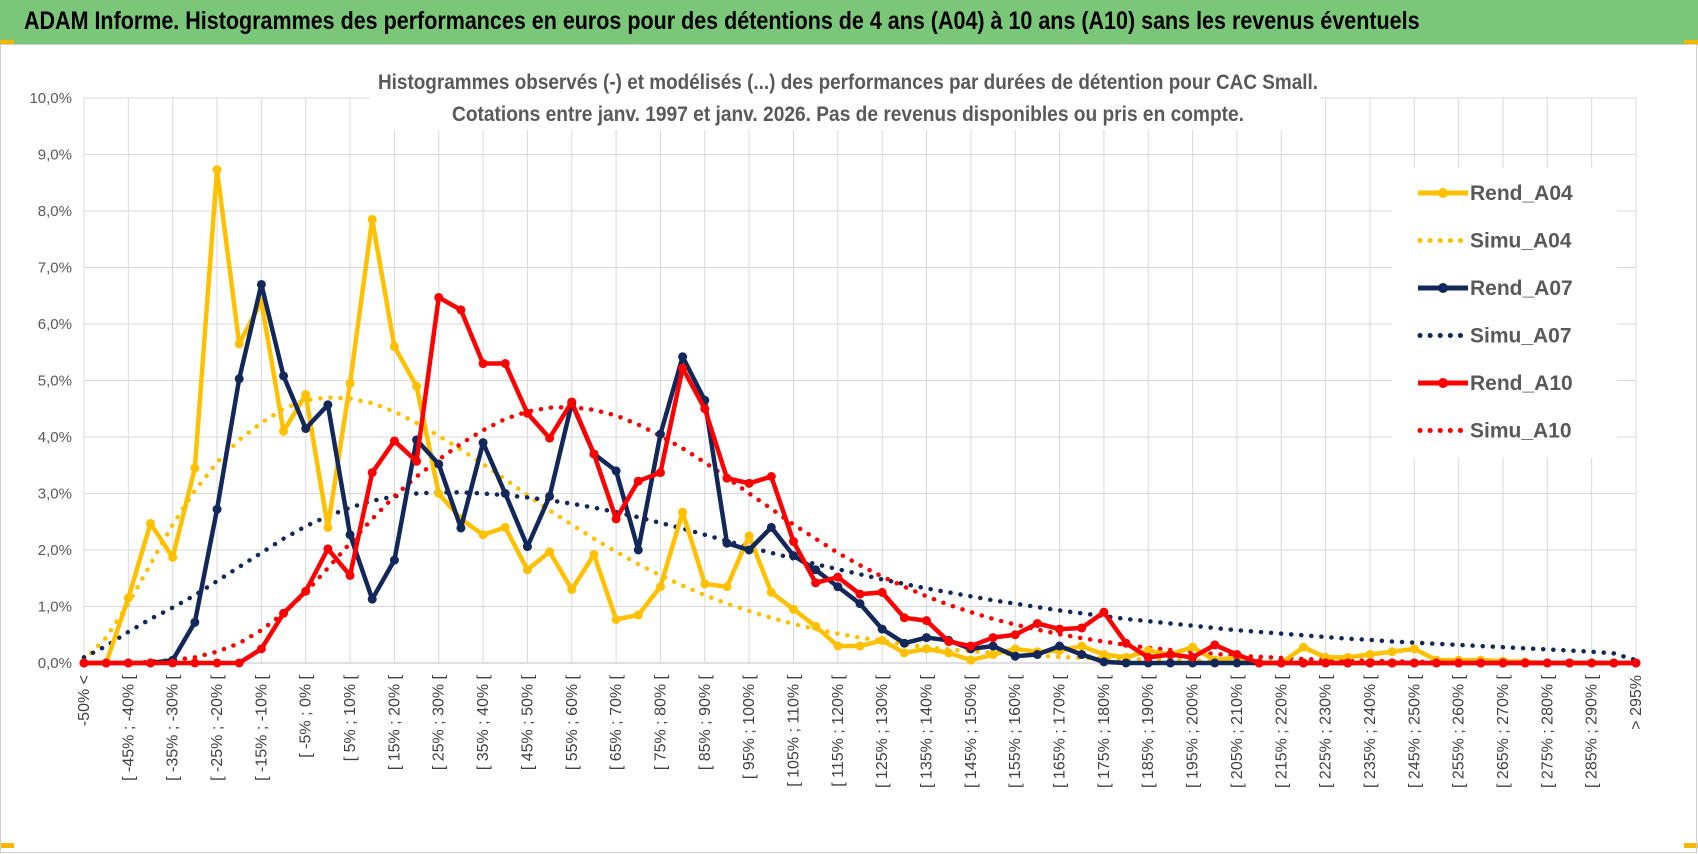 Image resolution: width=1698 pixels, height=854 pixels. What do you see at coordinates (845, 96) in the screenshot?
I see `title-backdrop` at bounding box center [845, 96].